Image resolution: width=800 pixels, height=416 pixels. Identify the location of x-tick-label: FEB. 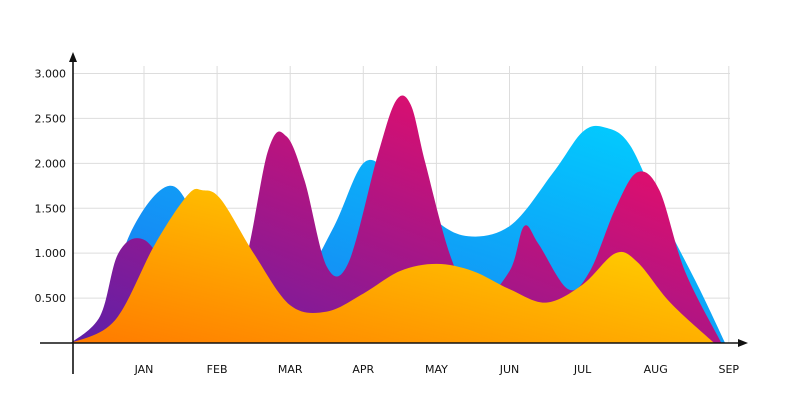
(217, 369).